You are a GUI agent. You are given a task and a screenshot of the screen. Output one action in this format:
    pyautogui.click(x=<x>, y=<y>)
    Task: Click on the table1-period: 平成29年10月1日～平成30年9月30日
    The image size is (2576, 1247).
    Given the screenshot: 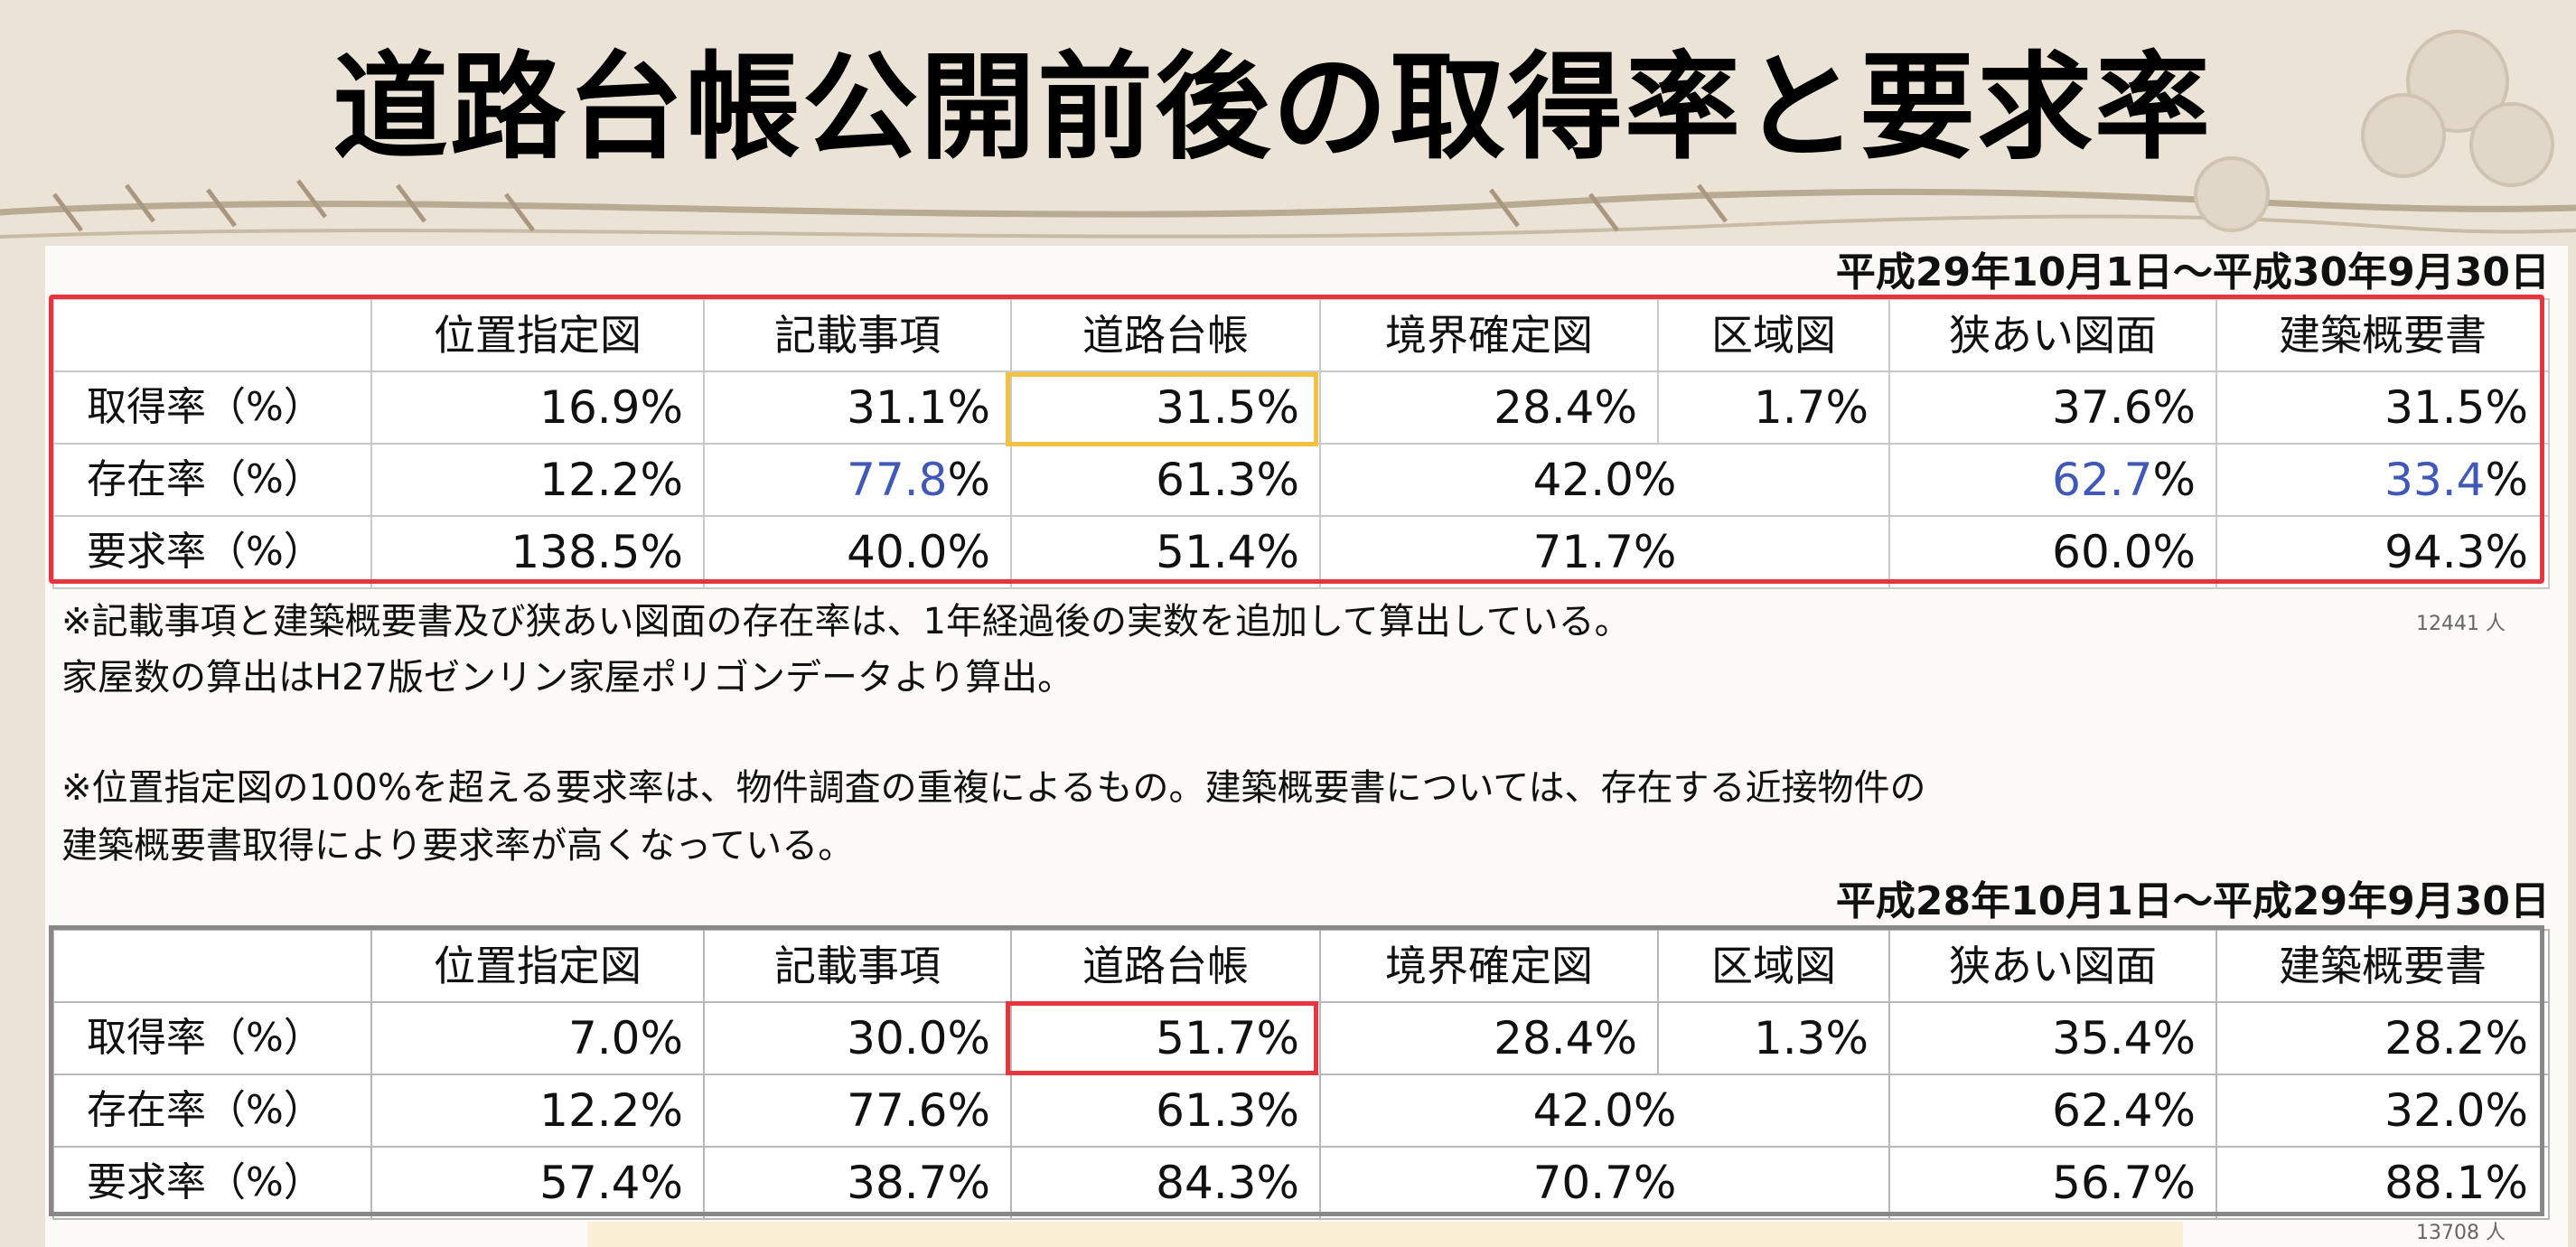 What is the action you would take?
    pyautogui.click(x=2192, y=272)
    